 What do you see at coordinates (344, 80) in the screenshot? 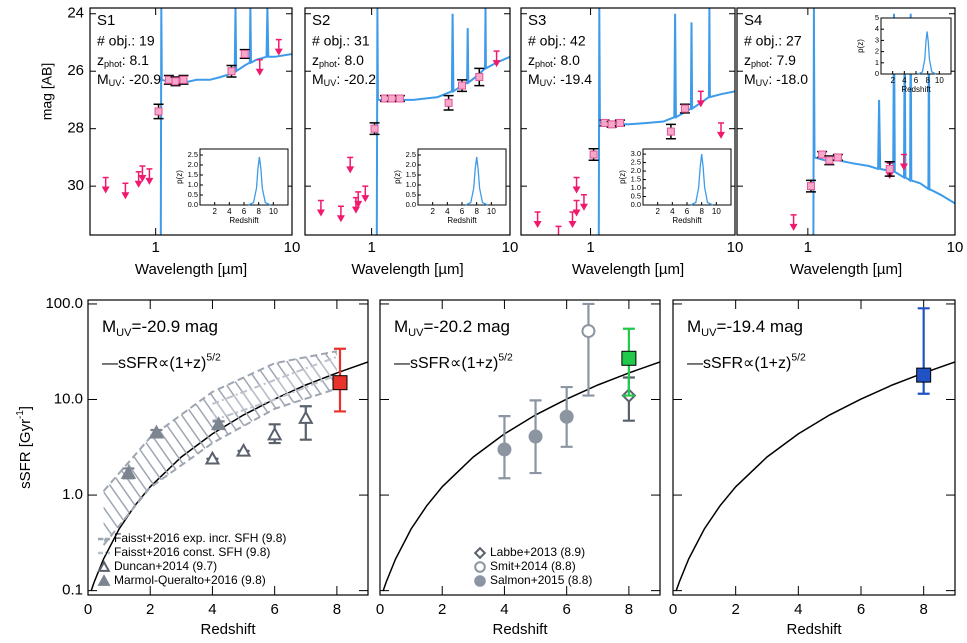
I see `uv-magnitude: MUV: -20.2` at bounding box center [344, 80].